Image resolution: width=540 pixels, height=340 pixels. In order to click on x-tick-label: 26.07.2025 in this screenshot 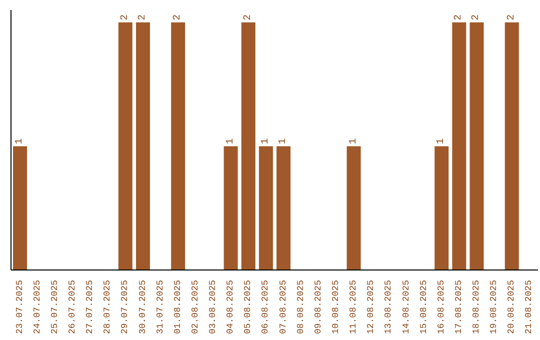, I will do `click(72, 307)`.